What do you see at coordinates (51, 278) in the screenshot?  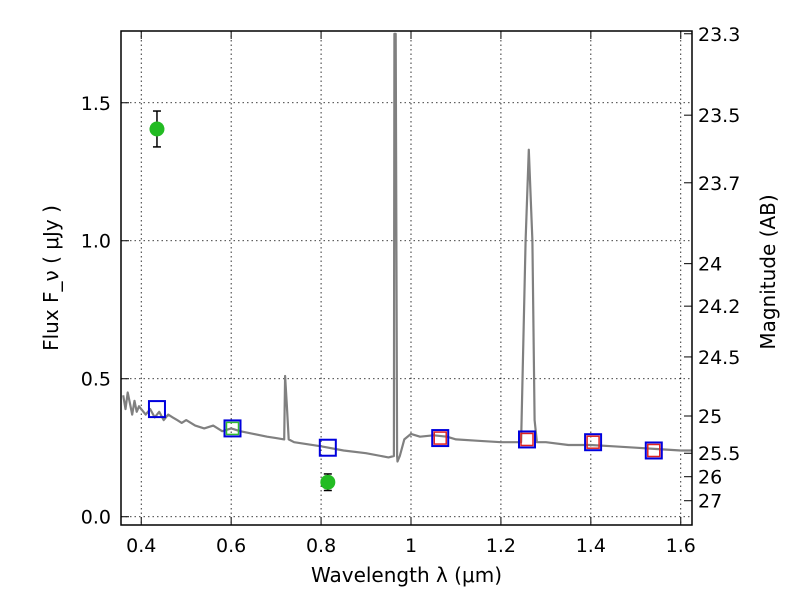 I see `y-axis-label: Flux F_ν ( μJy )` at bounding box center [51, 278].